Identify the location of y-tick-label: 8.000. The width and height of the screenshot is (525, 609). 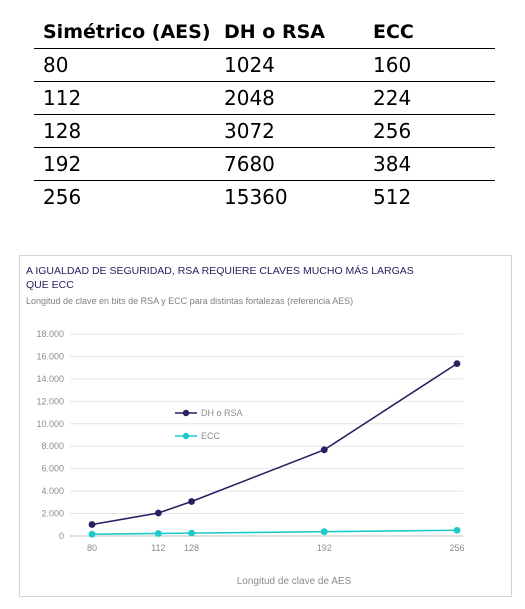
(52, 446).